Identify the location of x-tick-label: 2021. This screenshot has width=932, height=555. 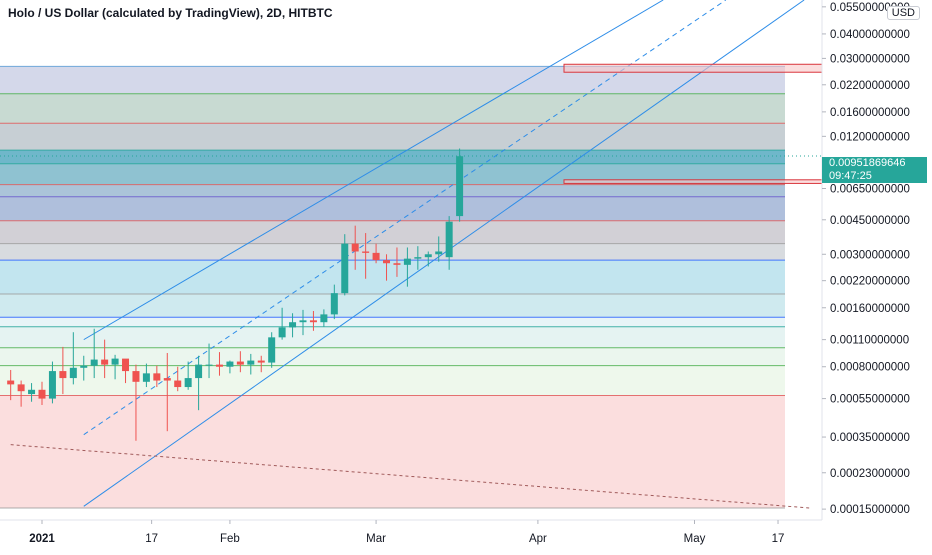
(42, 539).